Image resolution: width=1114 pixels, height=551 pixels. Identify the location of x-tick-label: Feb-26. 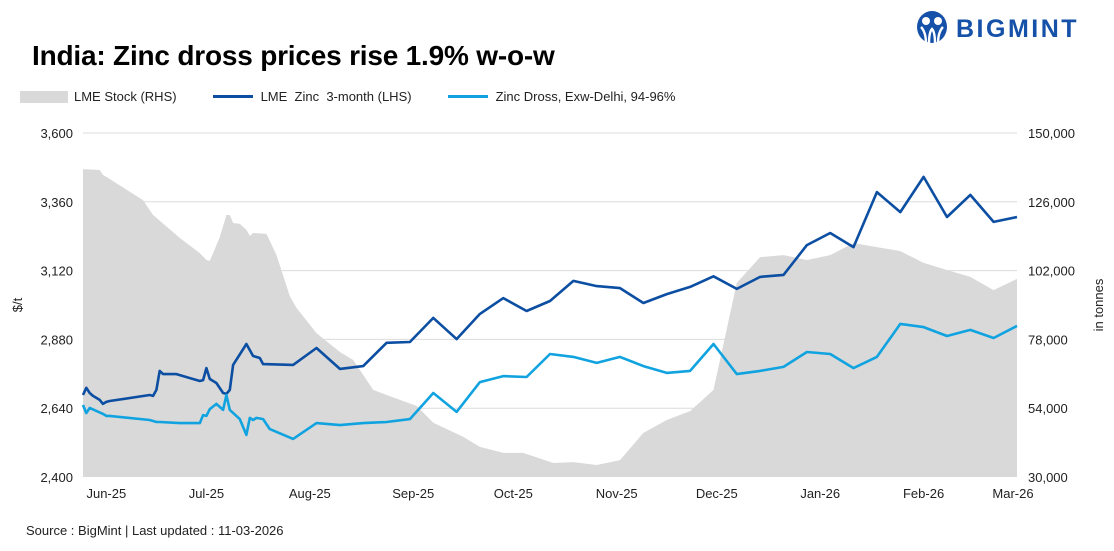
(923, 493).